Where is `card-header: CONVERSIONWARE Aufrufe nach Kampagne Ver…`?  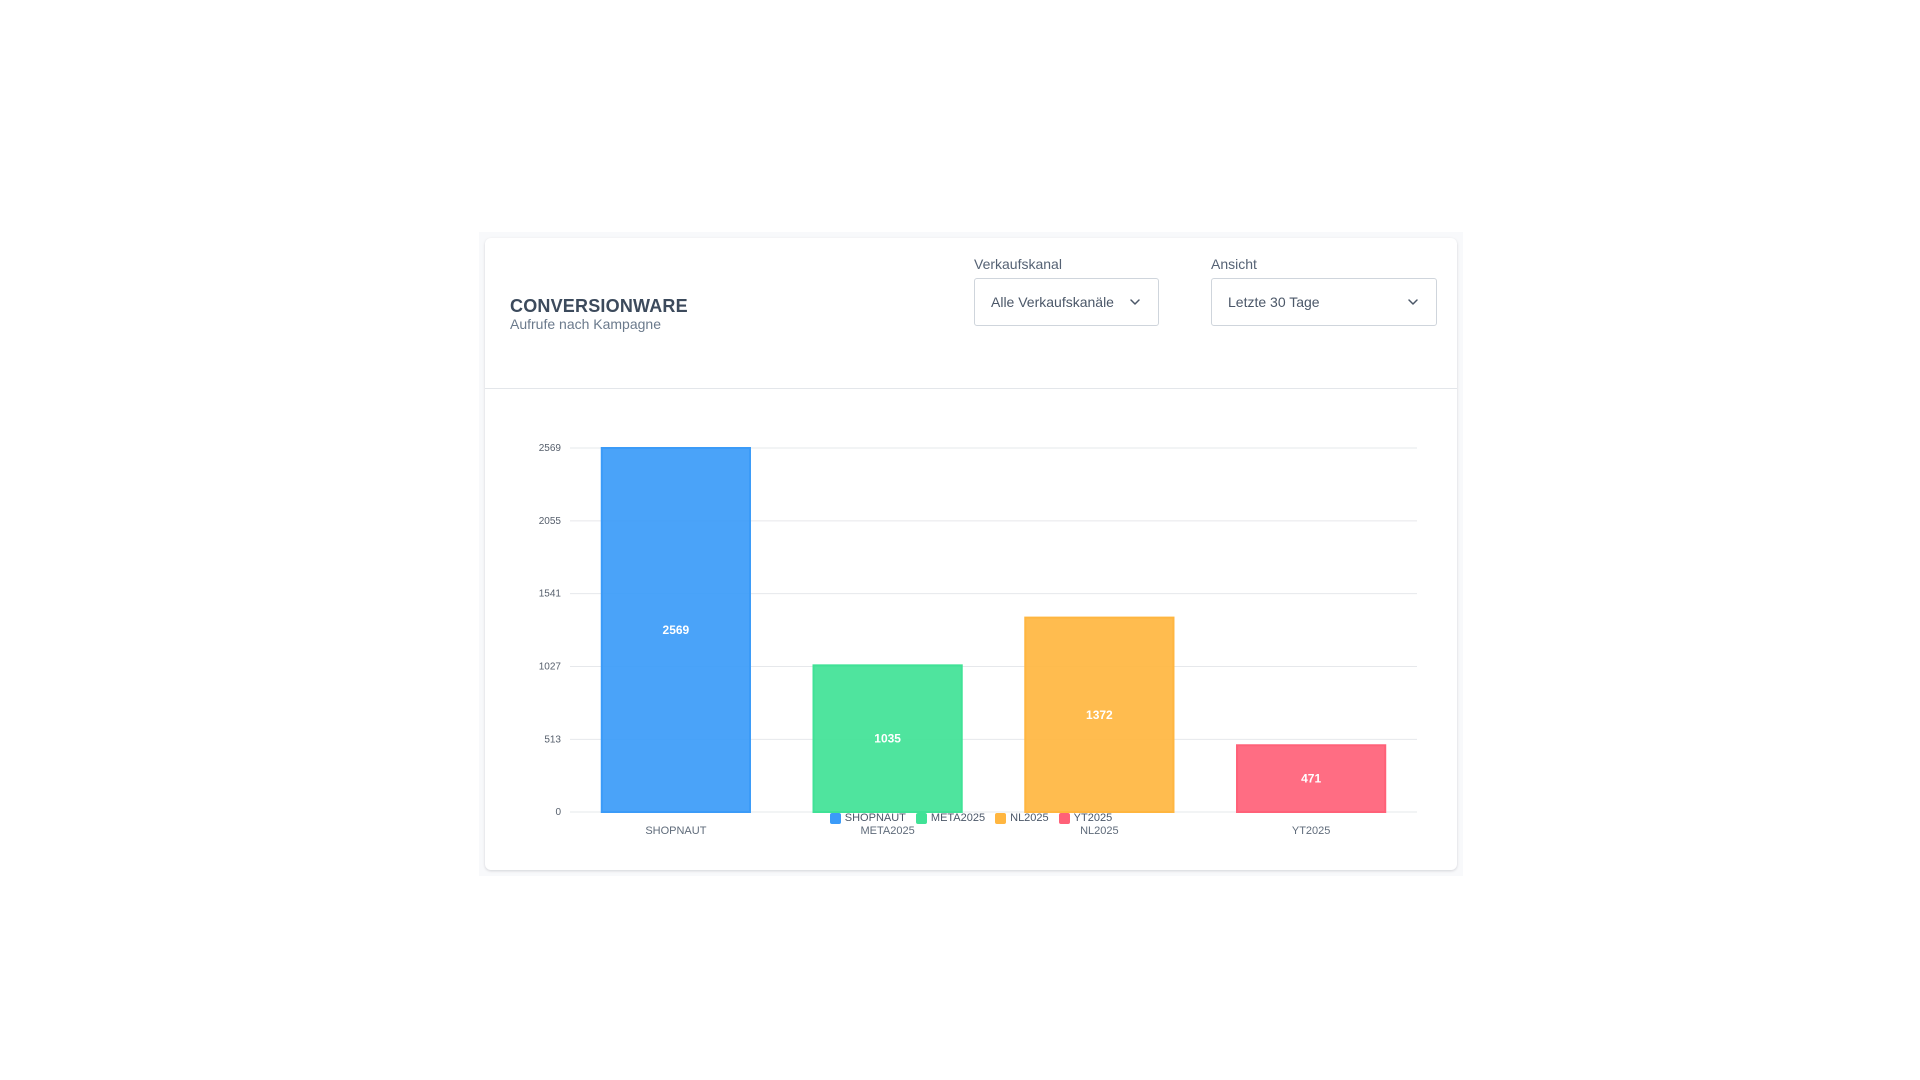 card-header: CONVERSIONWARE Aufrufe nach Kampagne Ver… is located at coordinates (971, 313).